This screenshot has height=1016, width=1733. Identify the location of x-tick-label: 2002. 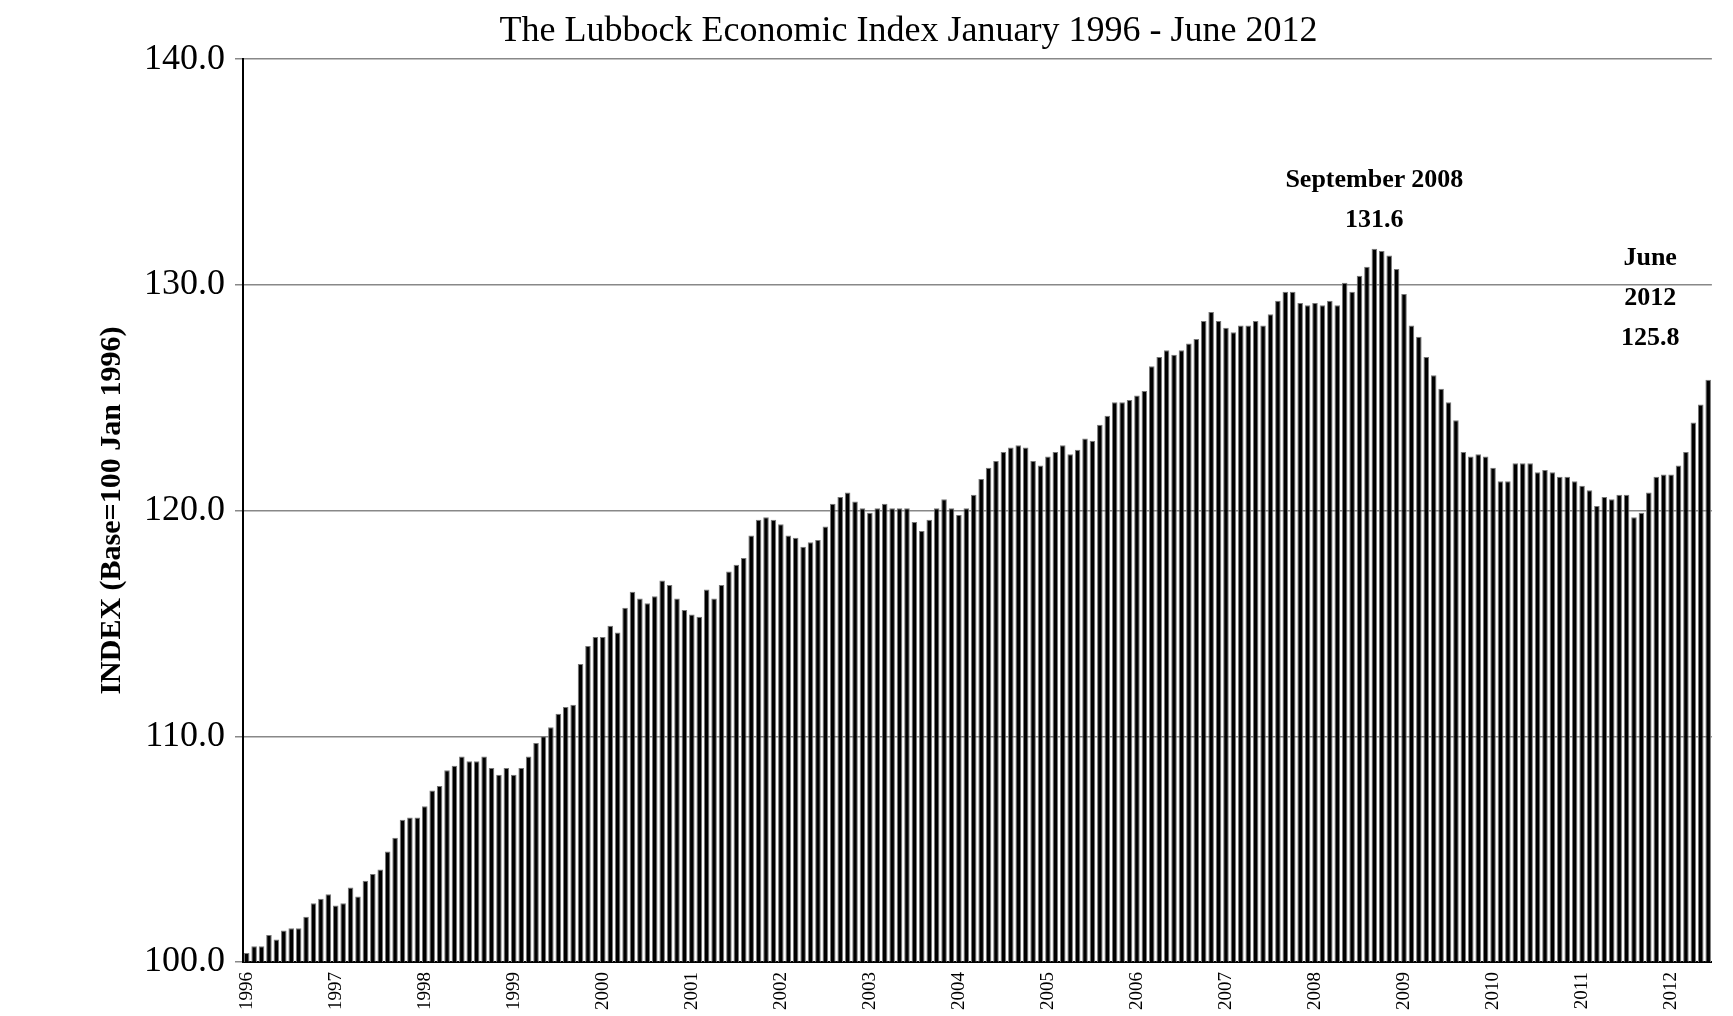
(779, 991).